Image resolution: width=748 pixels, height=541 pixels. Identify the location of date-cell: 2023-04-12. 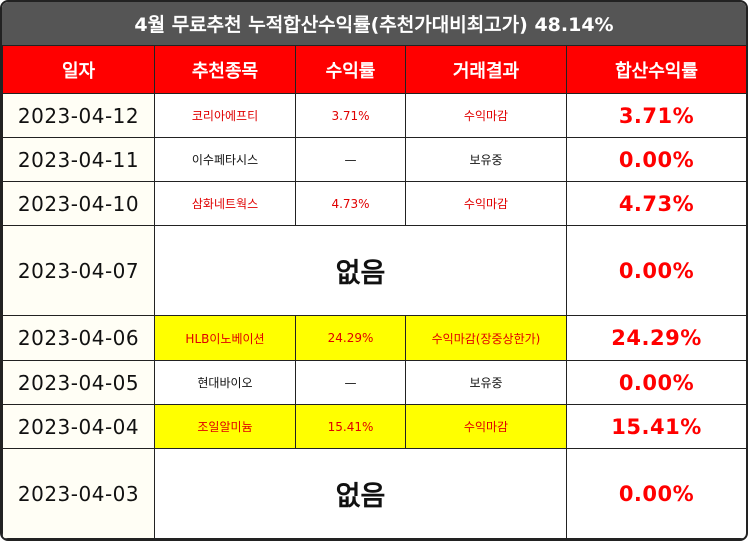
(78, 115).